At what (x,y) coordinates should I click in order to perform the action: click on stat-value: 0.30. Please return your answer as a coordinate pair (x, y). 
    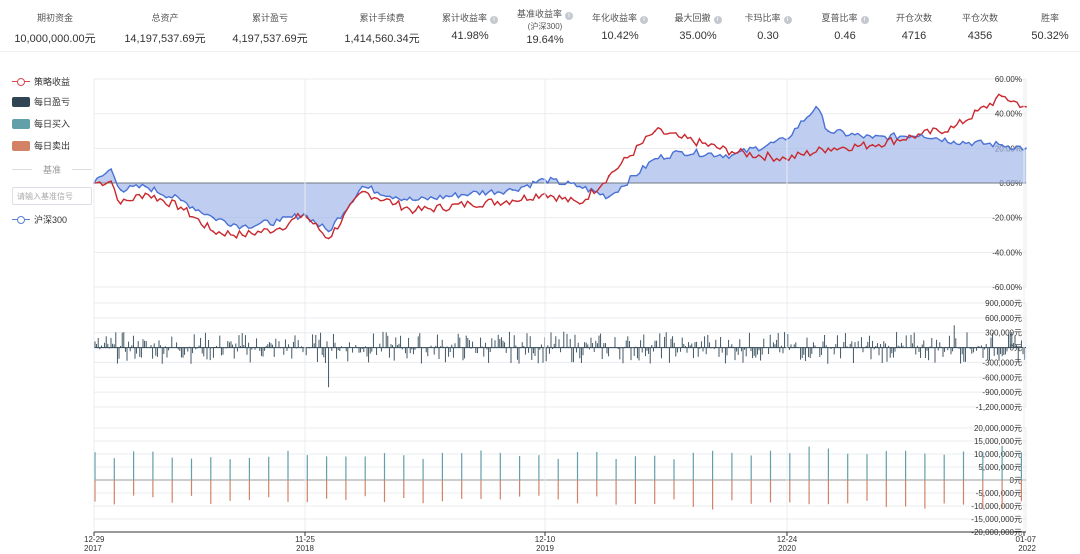
    Looking at the image, I should click on (768, 36).